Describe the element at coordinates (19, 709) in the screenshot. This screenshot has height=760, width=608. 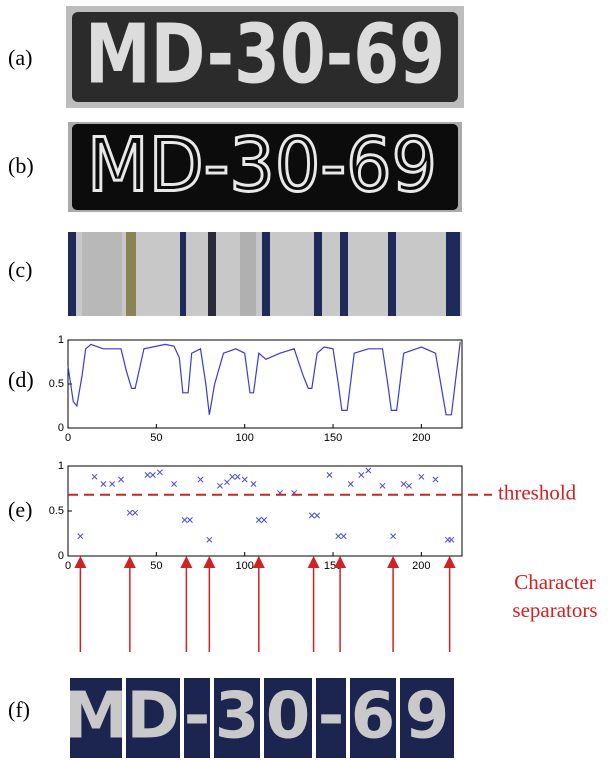
I see `panel-label: (f)` at that location.